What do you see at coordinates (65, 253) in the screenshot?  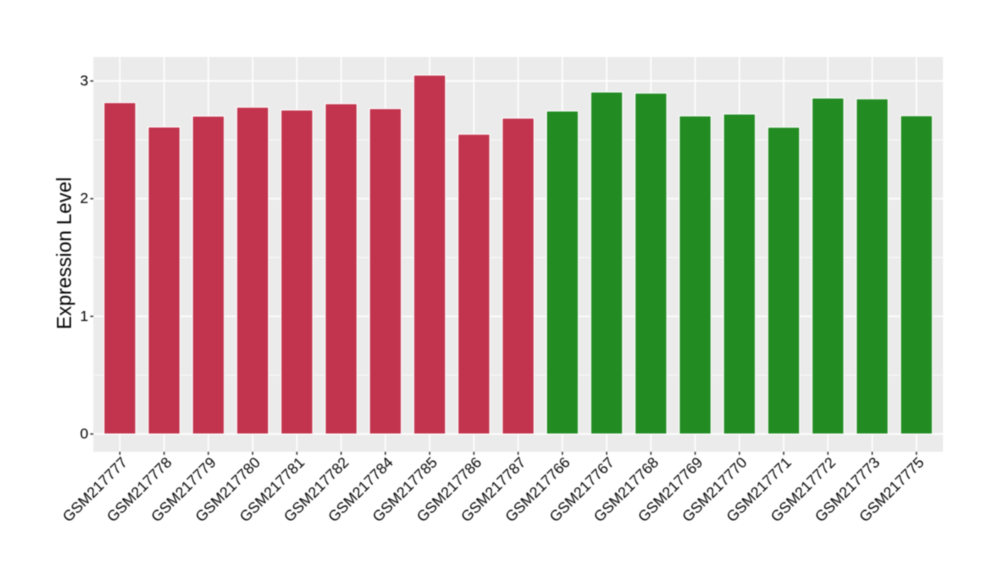 I see `svg-text: Expression Level` at bounding box center [65, 253].